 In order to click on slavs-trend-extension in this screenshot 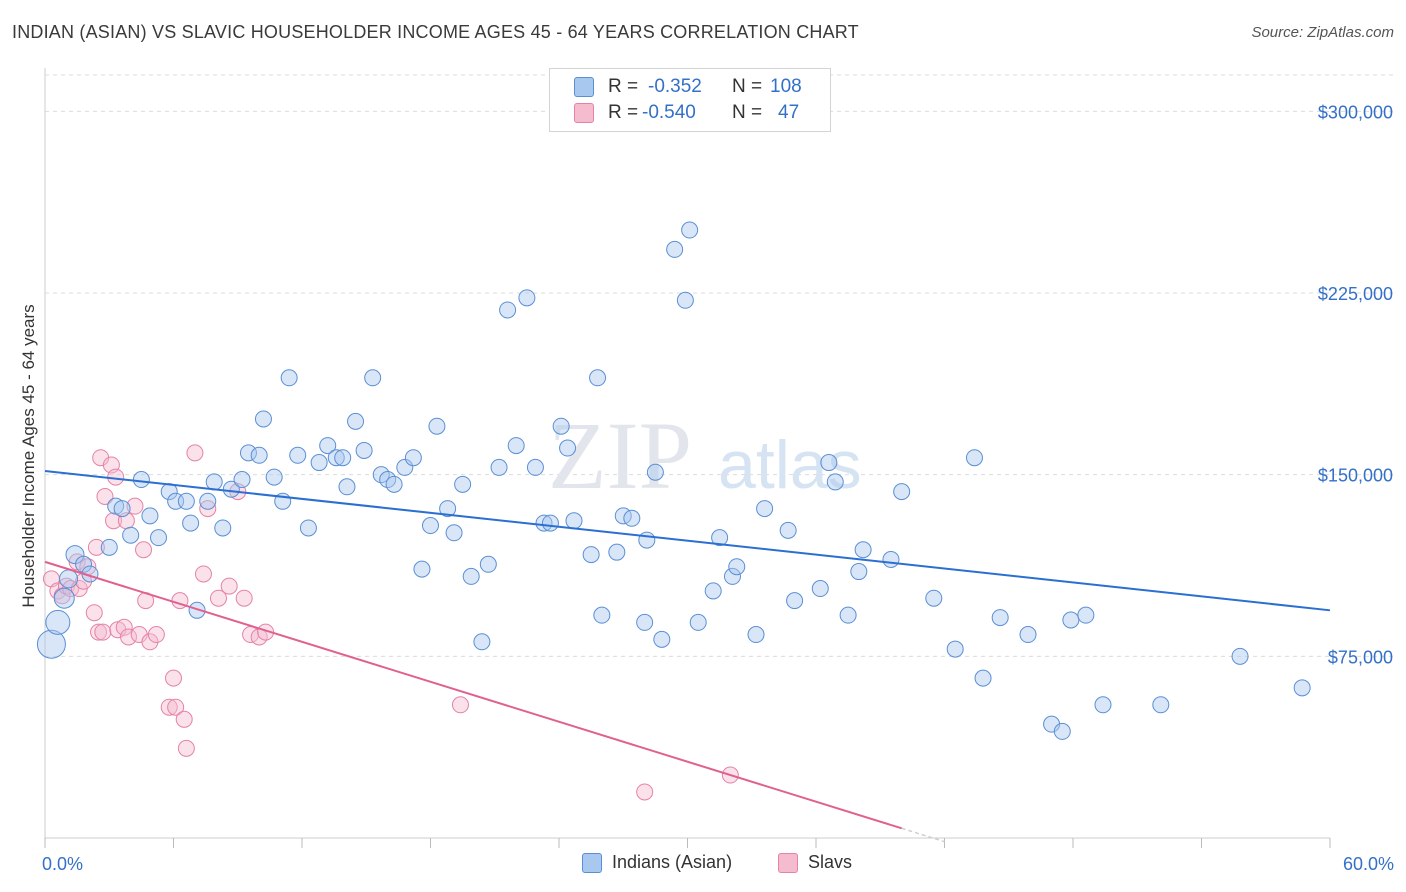, I will do `click(923, 835)`.